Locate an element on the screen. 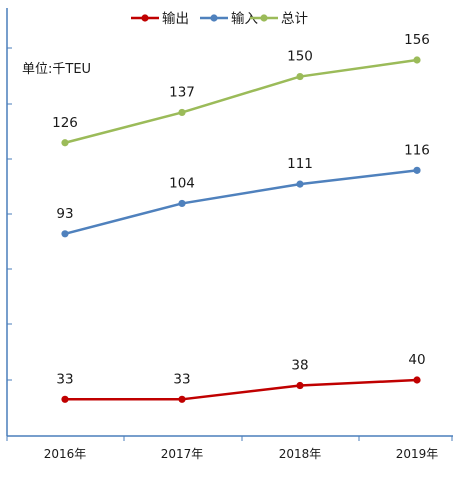 This screenshot has height=479, width=453. x-tick-labels: 2016年 2017年 2018年 2019年 is located at coordinates (241, 454).